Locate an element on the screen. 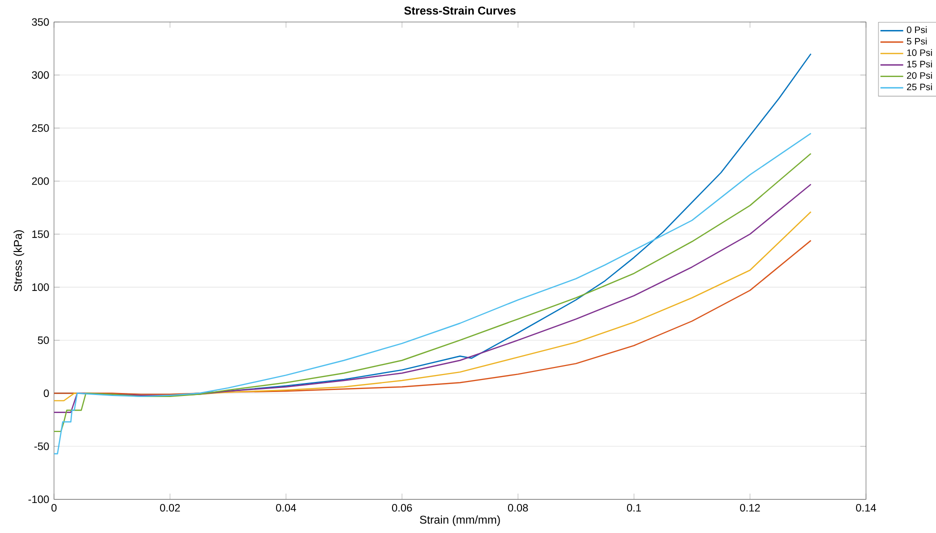 This screenshot has height=533, width=936. legend-label: 10 Psi is located at coordinates (919, 52).